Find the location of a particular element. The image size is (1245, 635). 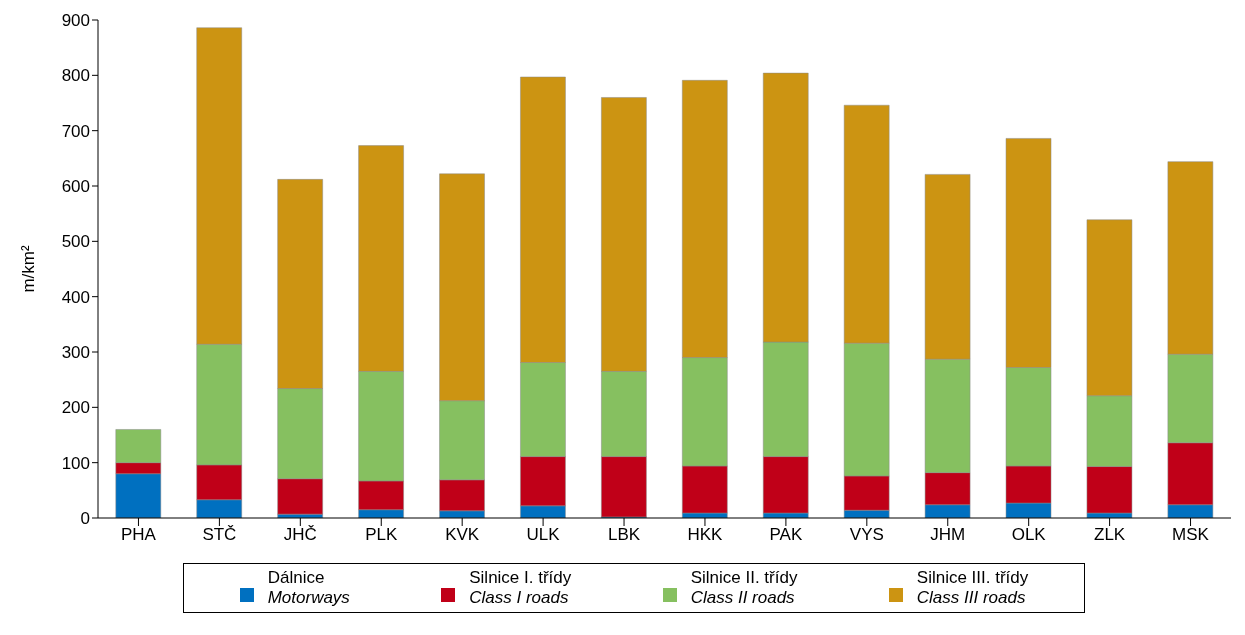

y-axis-title: m/km² is located at coordinates (29, 269).